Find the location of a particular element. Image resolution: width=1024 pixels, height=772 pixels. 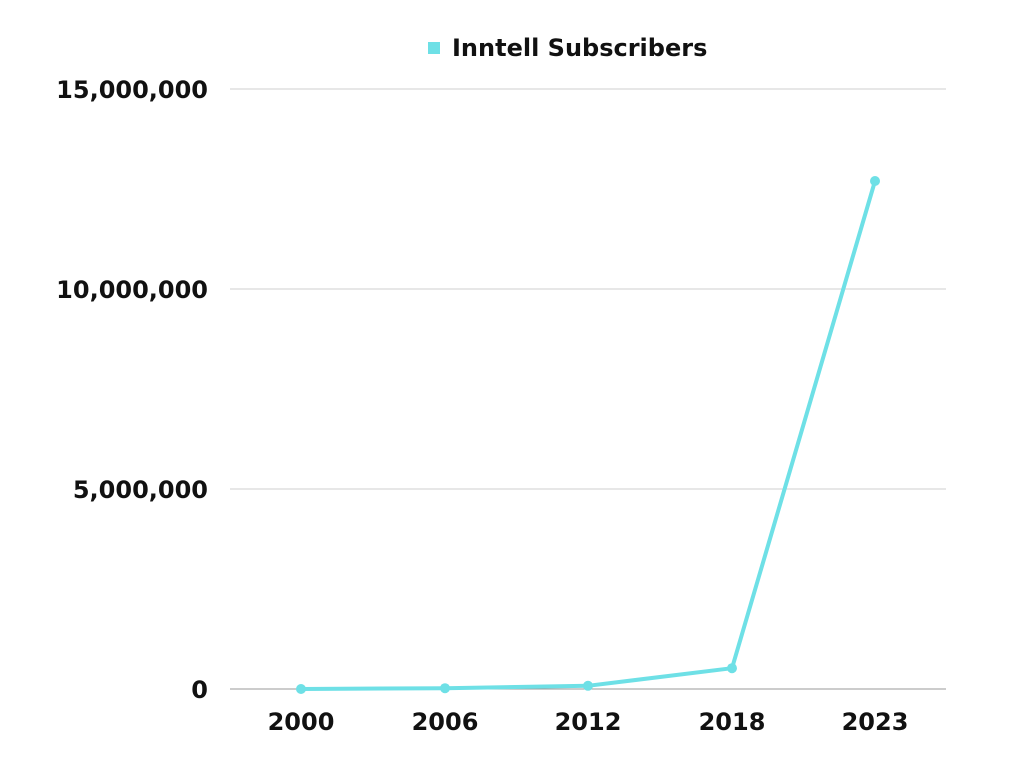

legend-label: Inntell Subscribers is located at coordinates (580, 48).